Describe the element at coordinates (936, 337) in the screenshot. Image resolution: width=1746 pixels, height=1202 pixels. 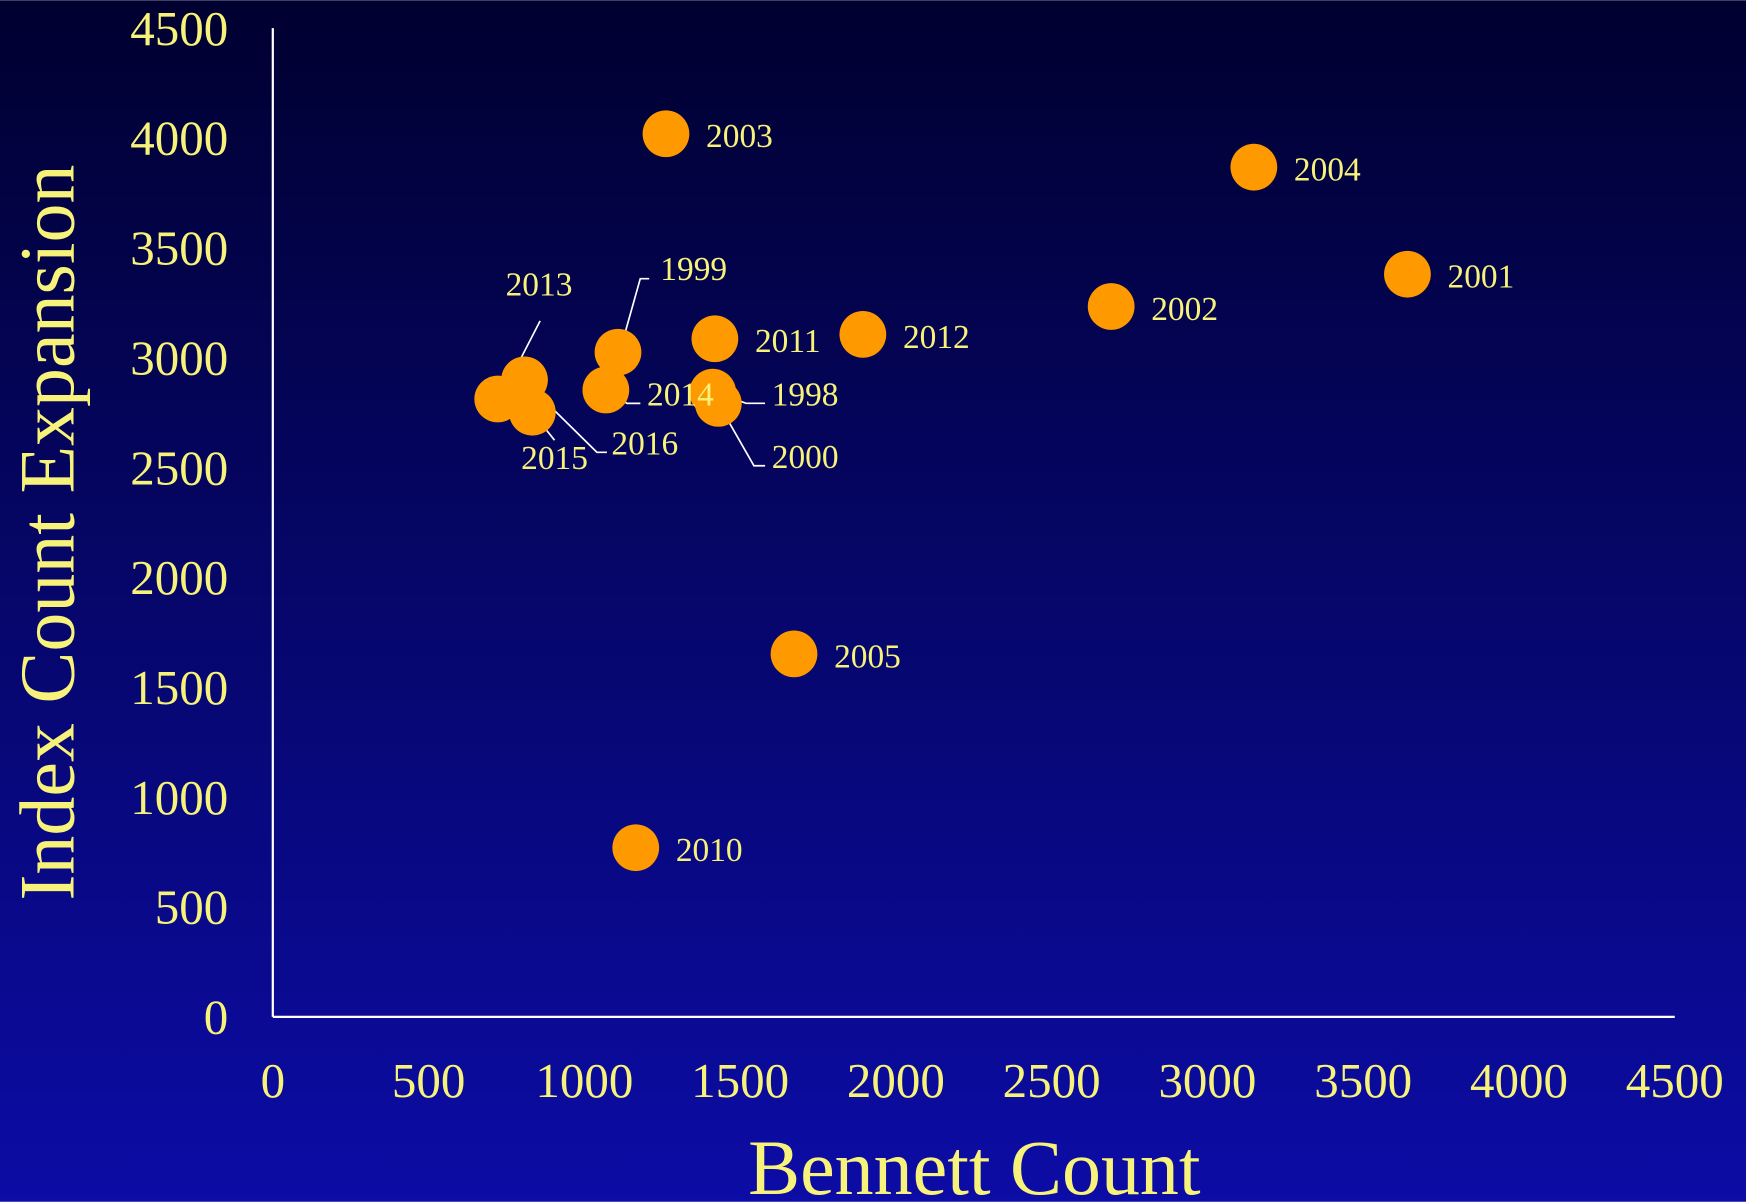
I see `point-label: 2012` at that location.